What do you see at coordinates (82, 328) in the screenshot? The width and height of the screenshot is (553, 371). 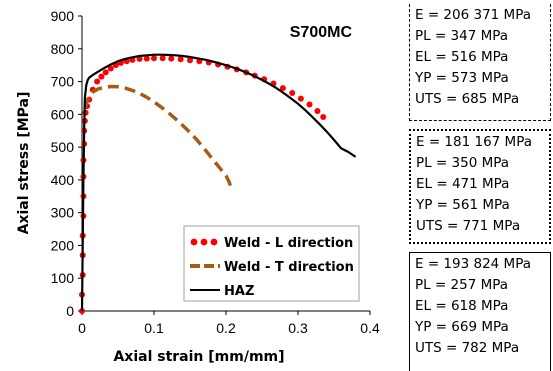 I see `x-tick-label: 0` at bounding box center [82, 328].